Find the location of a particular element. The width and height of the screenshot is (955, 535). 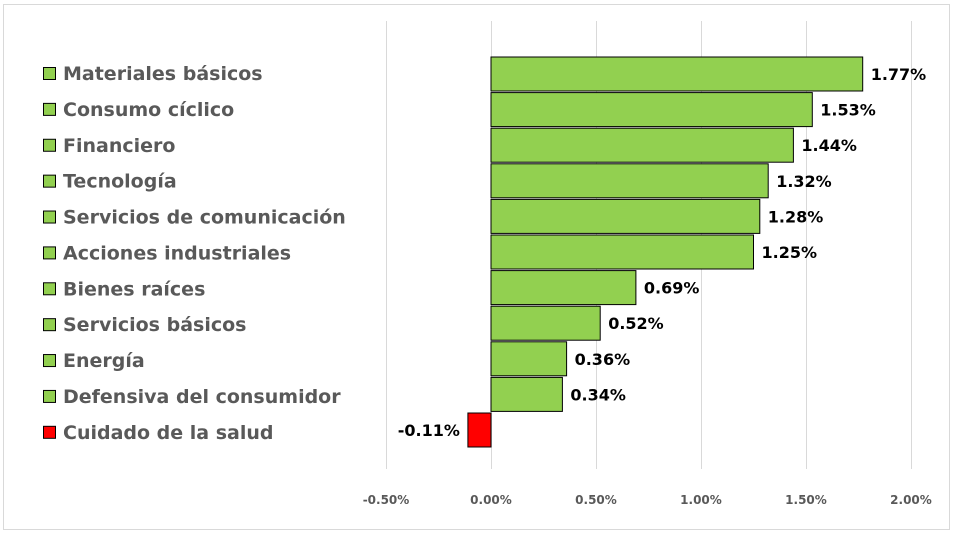

data-label: 1.77% is located at coordinates (899, 74).